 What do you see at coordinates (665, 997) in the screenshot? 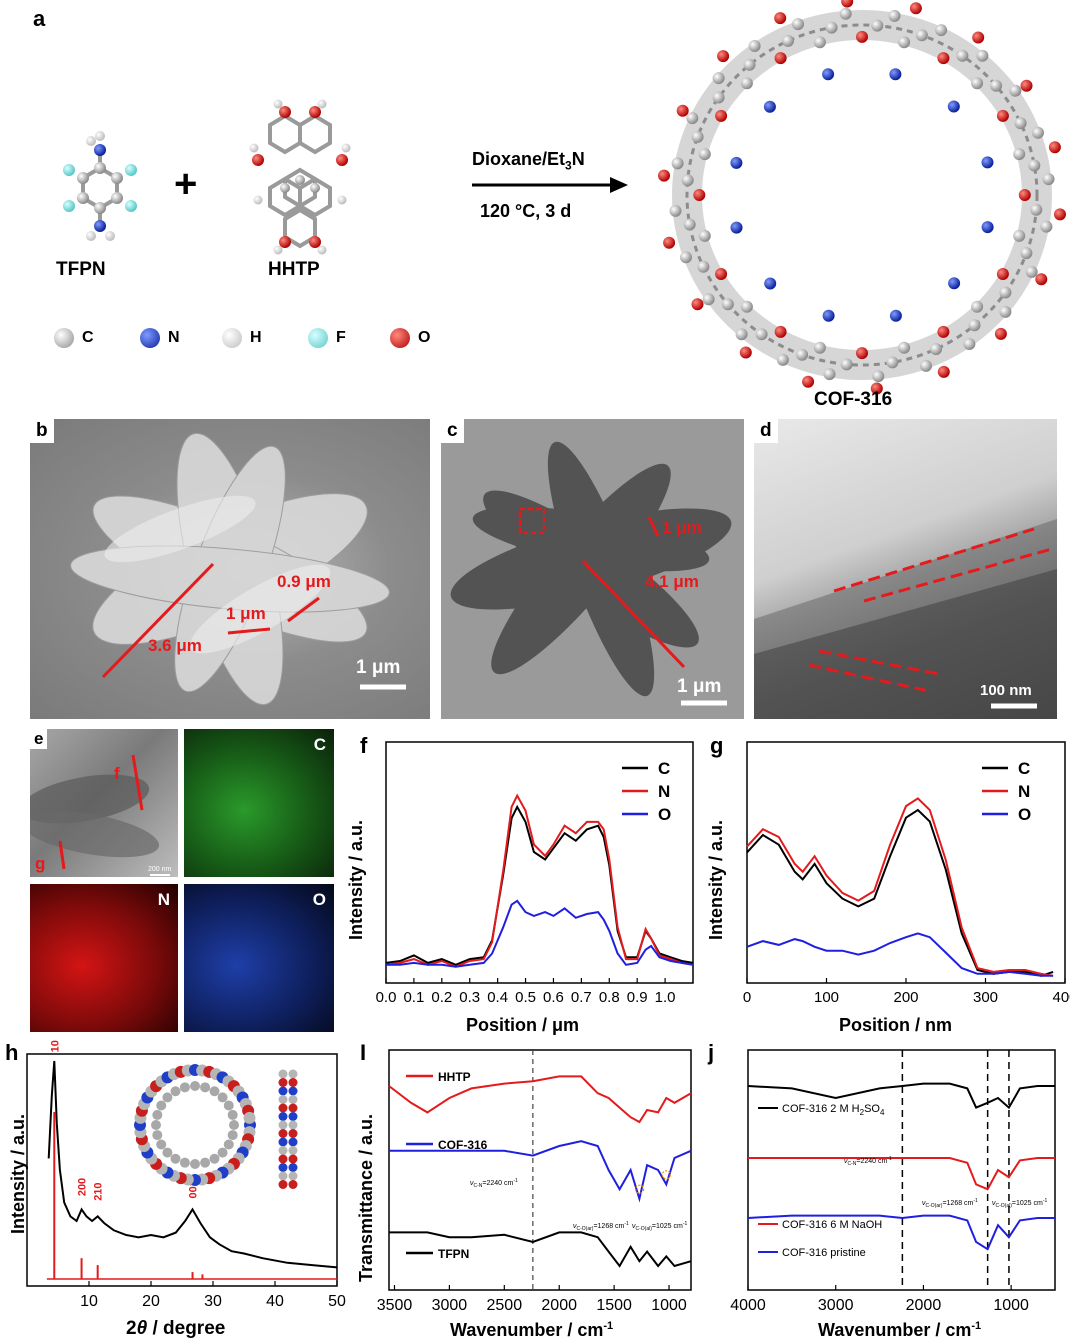
I see `f-xtick-label: 1.0` at bounding box center [665, 997].